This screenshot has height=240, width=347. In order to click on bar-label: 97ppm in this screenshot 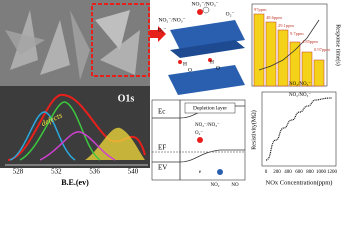, I will do `click(260, 9)`.